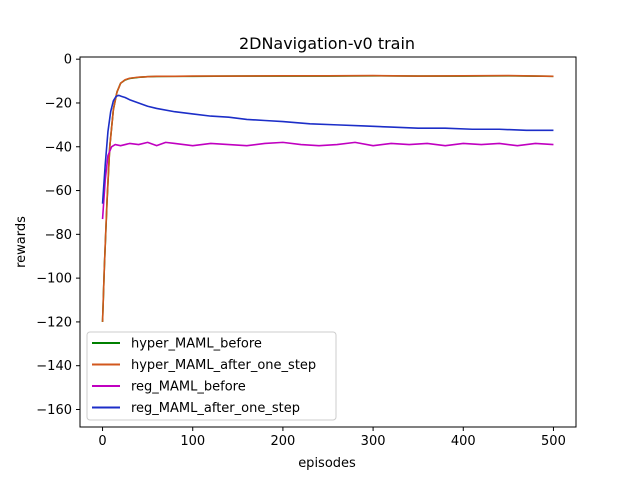 This screenshot has width=640, height=480. Describe the element at coordinates (58, 147) in the screenshot. I see `y-tick-label: −40` at that location.